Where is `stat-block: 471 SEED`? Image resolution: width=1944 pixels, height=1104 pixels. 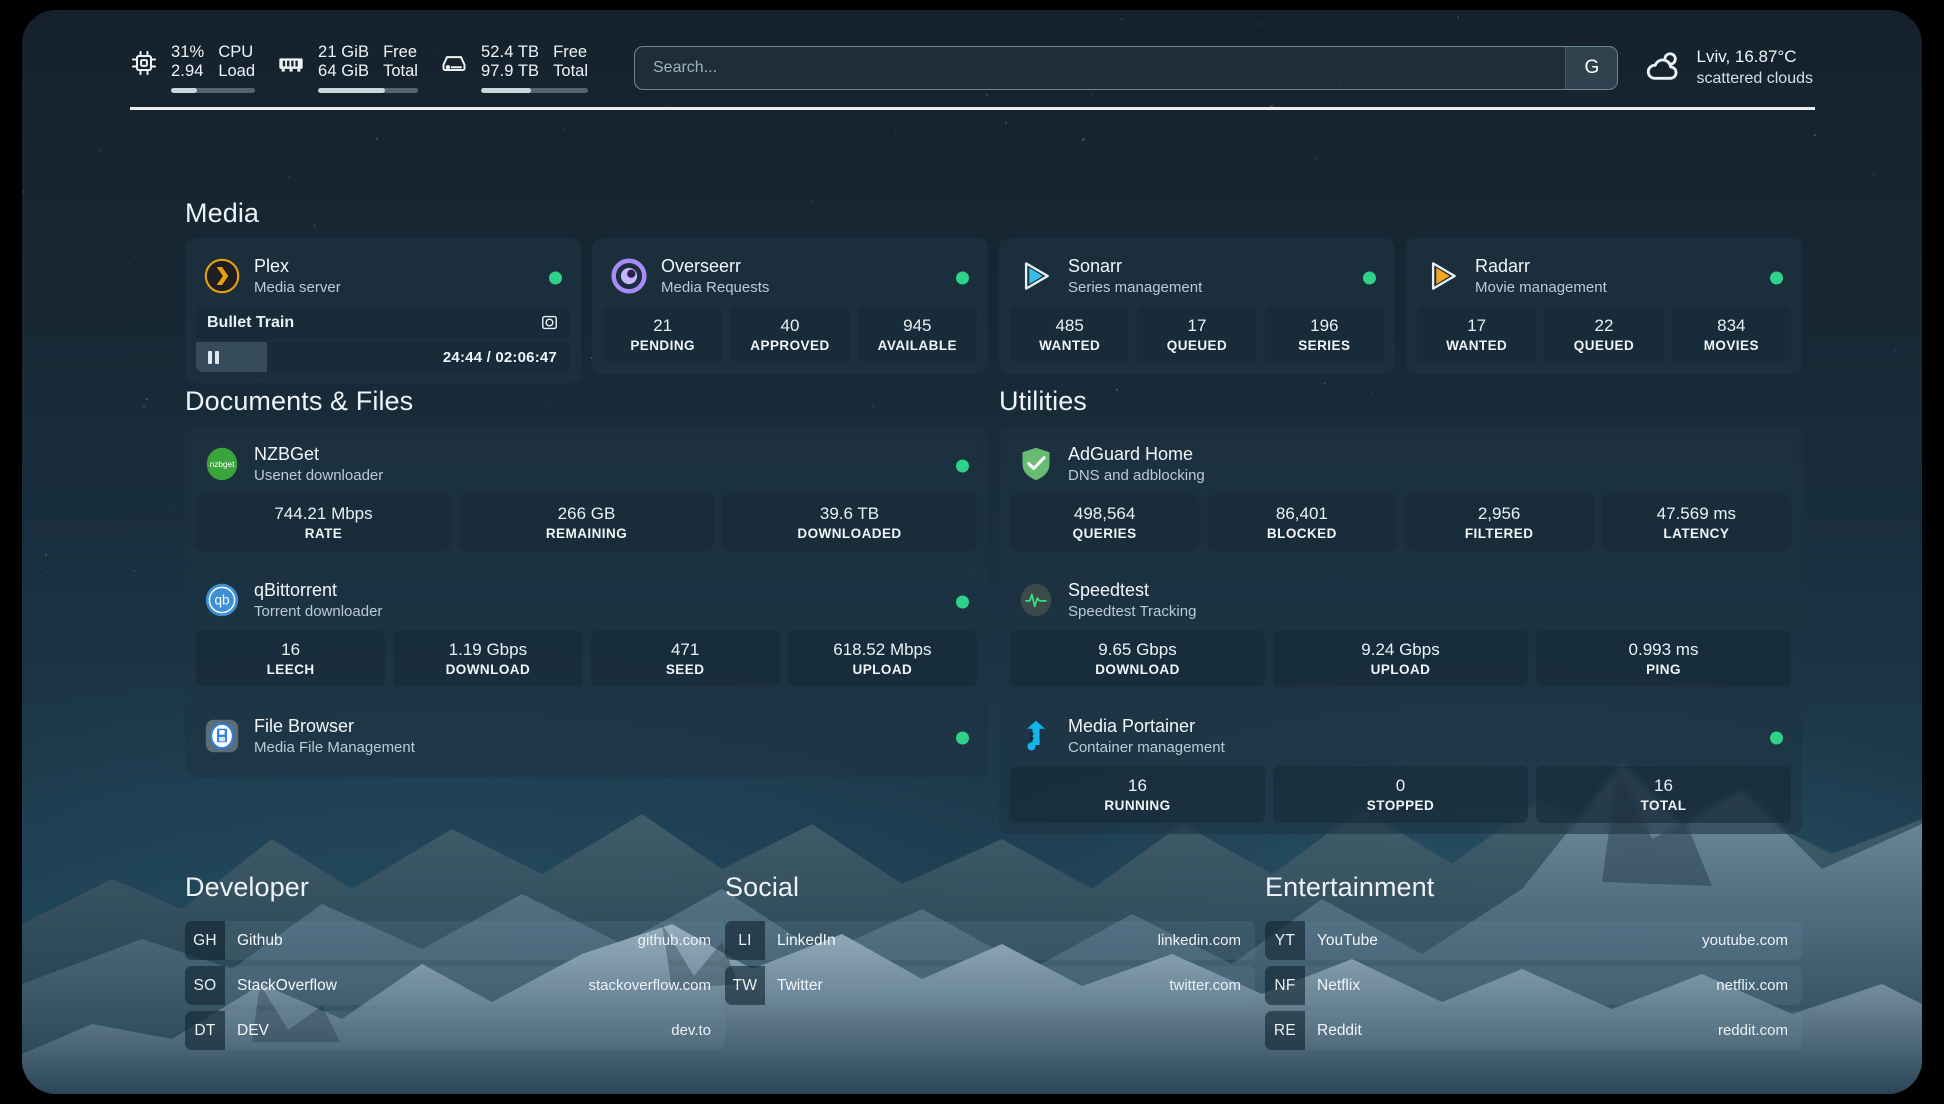 stat-block: 471 SEED is located at coordinates (685, 658).